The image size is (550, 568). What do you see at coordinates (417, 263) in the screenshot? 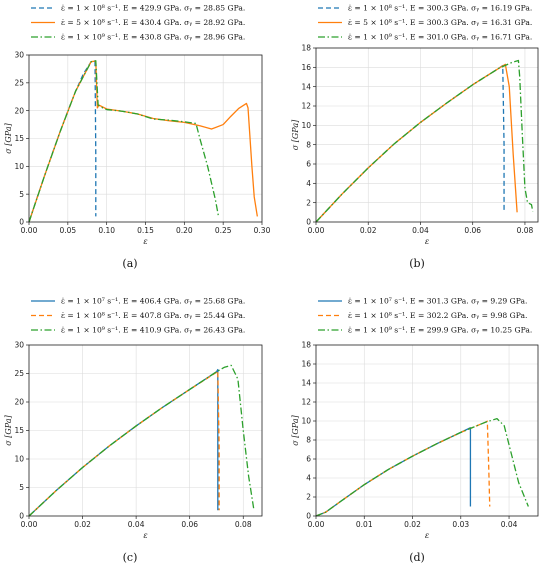
I see `panel-caption: (b)` at bounding box center [417, 263].